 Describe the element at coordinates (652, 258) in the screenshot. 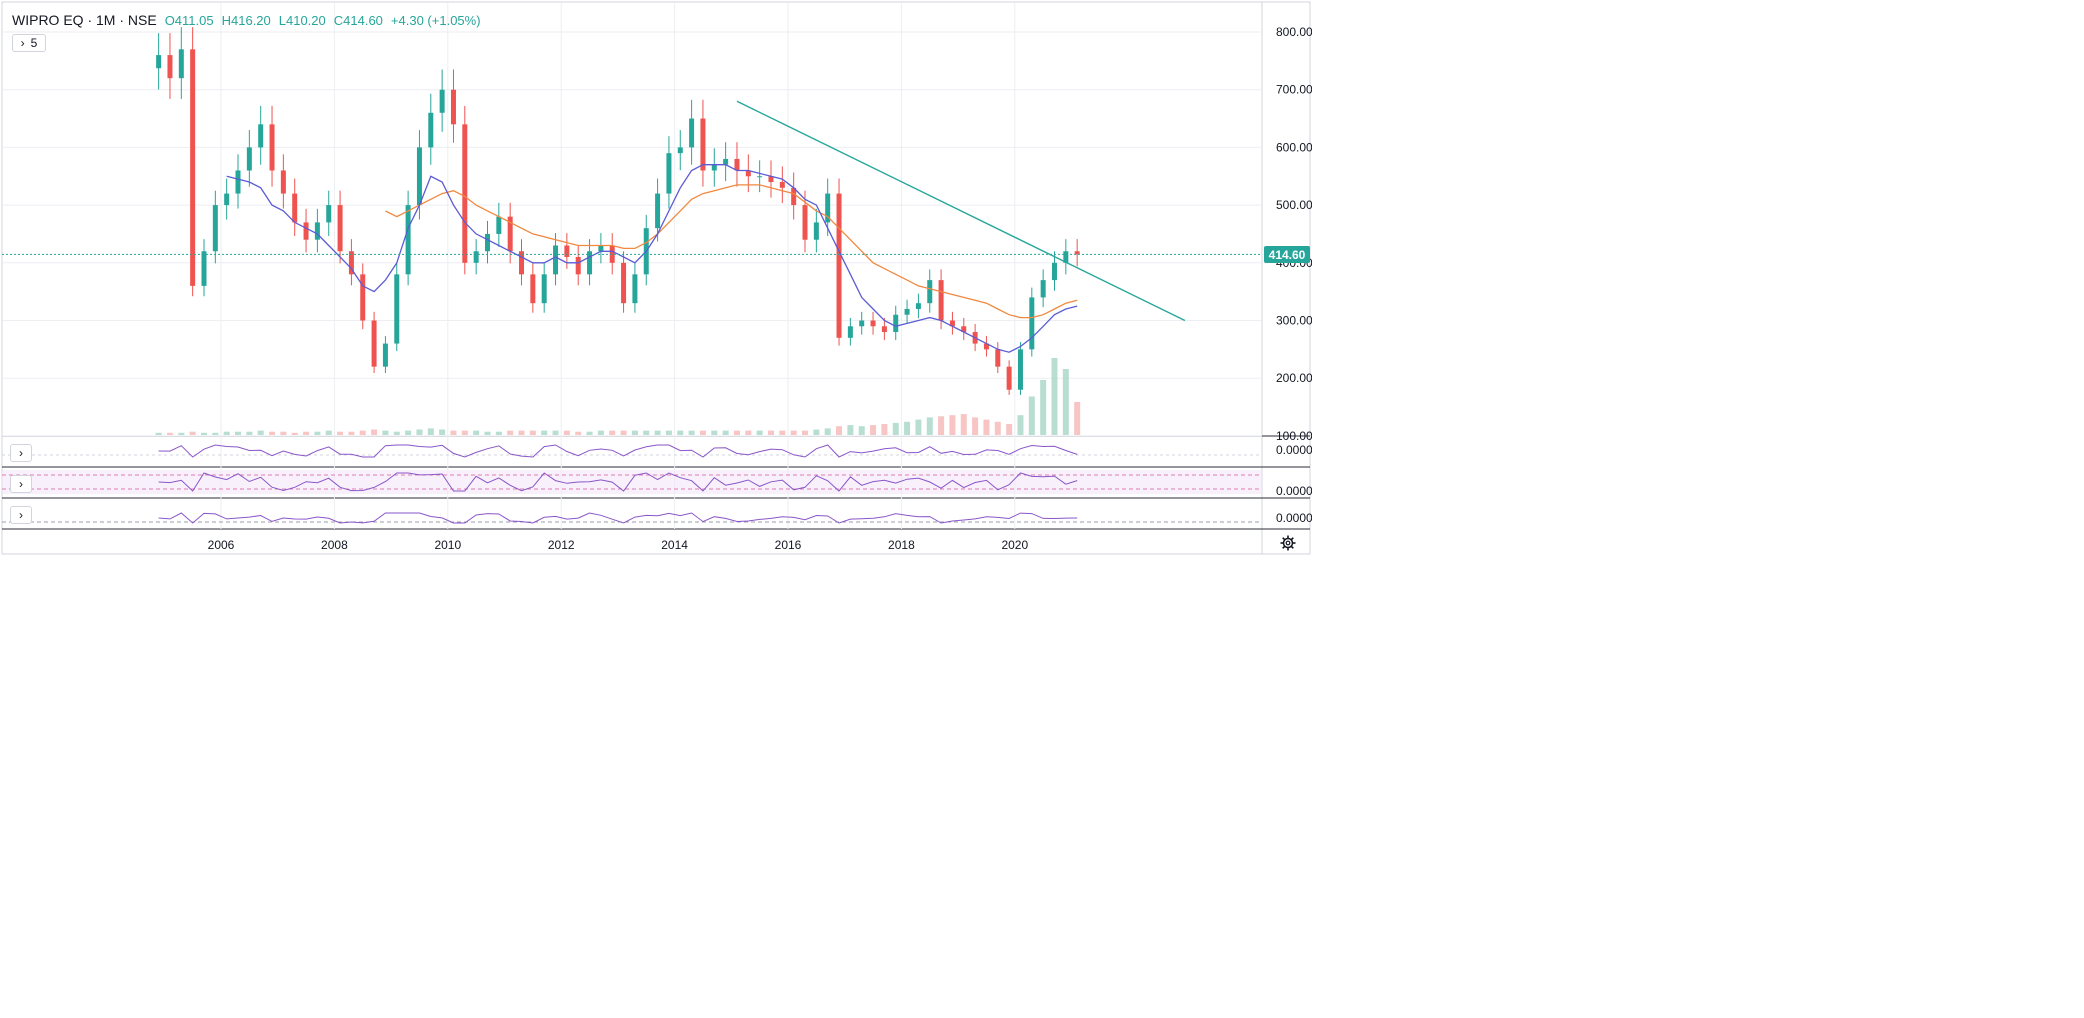

I see `moving-average-fast` at that location.